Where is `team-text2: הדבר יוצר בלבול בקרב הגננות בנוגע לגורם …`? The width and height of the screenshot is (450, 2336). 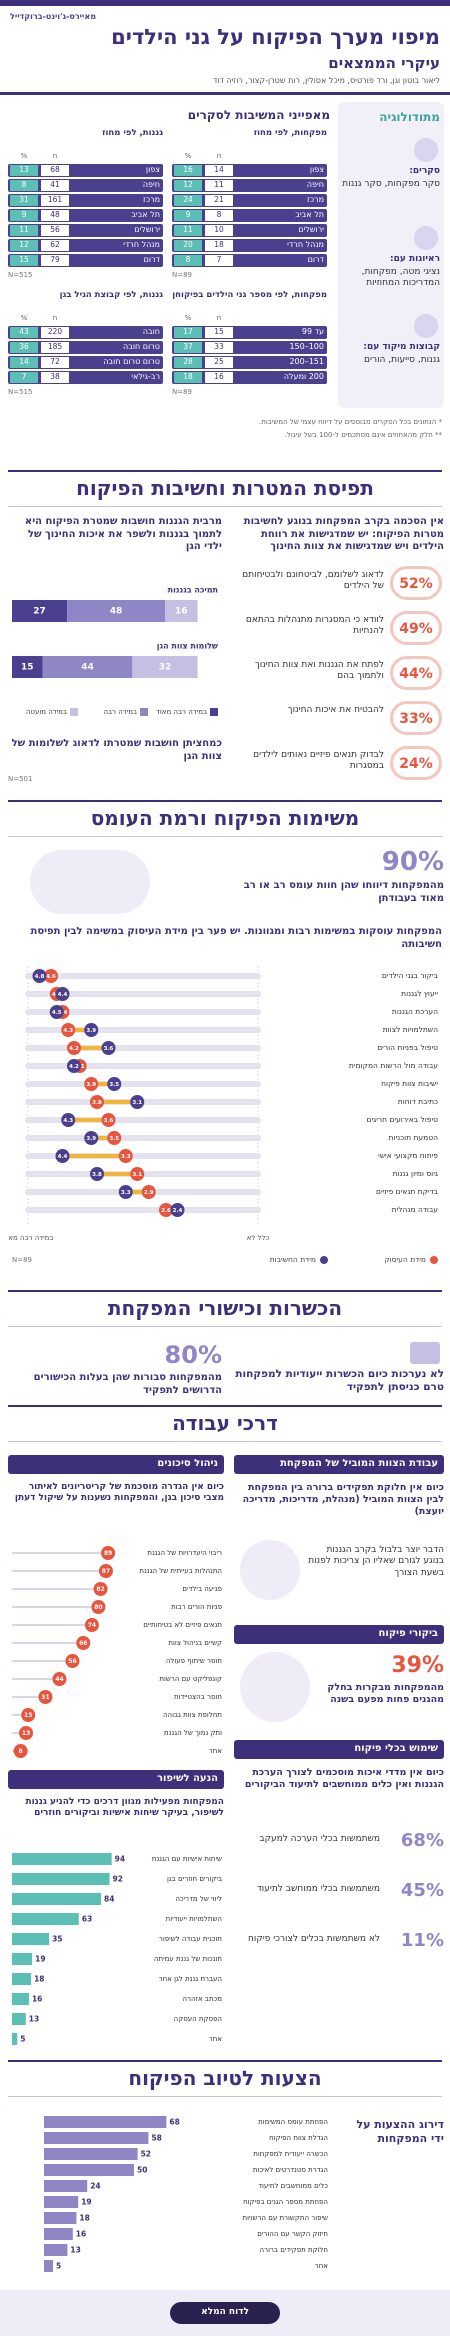
team-text2: הדבר יוצר בלבול בקרב הגננות בנוגע לגורם … is located at coordinates (376, 1561).